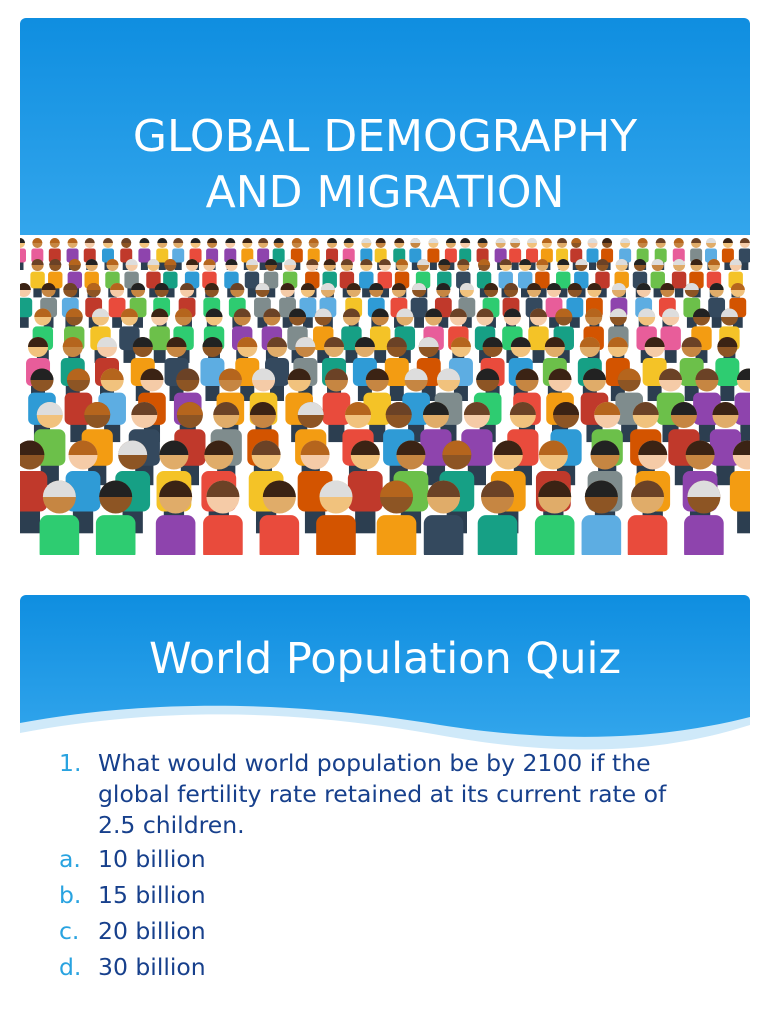  I want to click on slide-title: AND MIGRATION, so click(385, 192).